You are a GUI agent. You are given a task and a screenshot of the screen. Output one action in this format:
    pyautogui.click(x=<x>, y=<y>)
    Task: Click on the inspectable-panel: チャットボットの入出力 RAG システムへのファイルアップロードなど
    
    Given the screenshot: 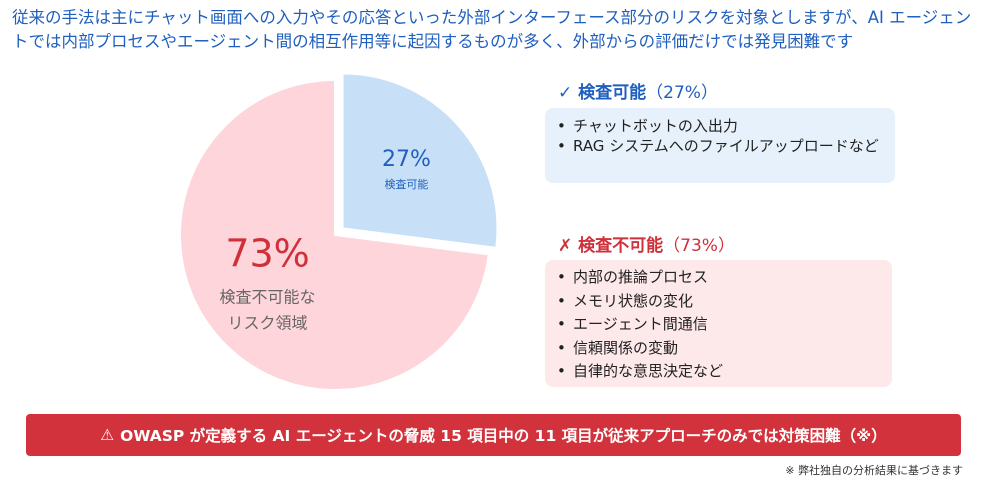 What is the action you would take?
    pyautogui.click(x=720, y=145)
    